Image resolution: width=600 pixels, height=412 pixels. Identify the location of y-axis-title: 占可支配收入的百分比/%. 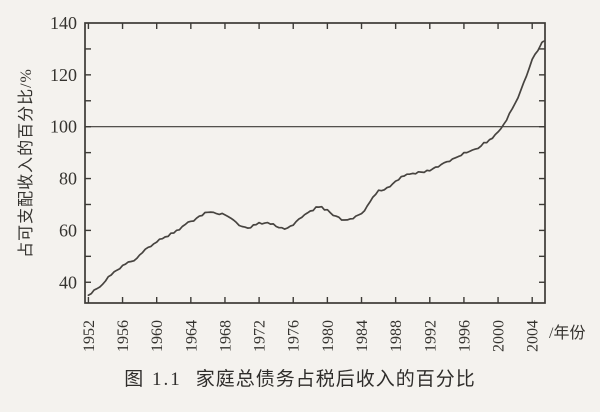
(26, 163).